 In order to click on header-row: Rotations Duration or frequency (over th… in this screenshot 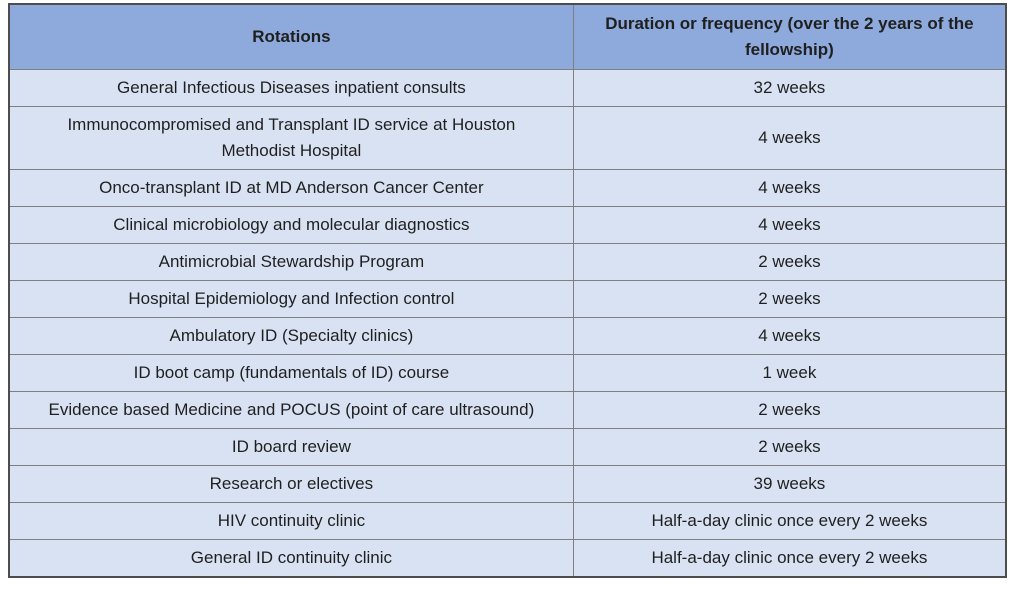, I will do `click(507, 36)`.